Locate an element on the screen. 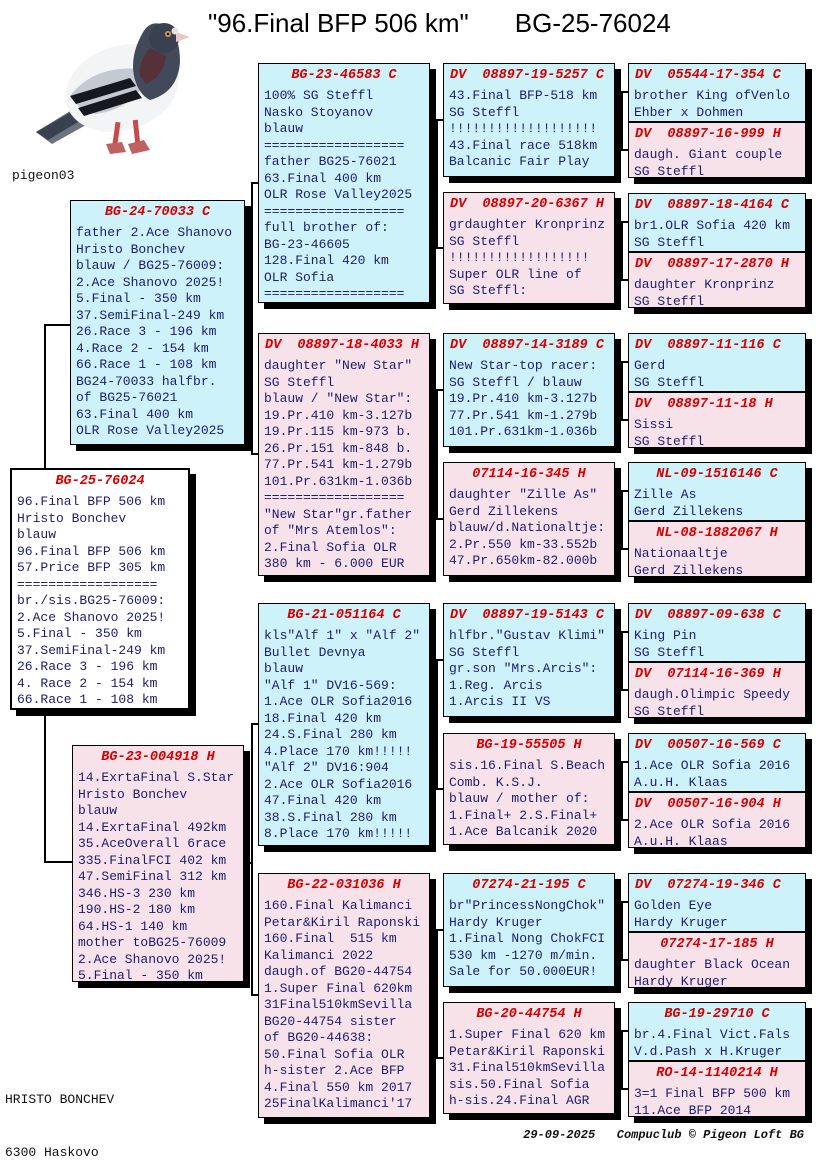  box-info-line: 1.Super Final 620 km is located at coordinates (527, 1034).